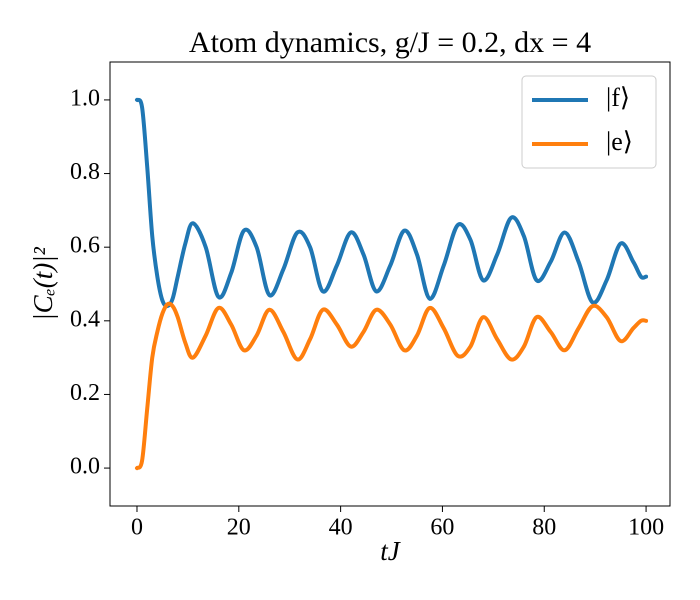  What do you see at coordinates (43, 283) in the screenshot?
I see `y-axis-label: |Cₑ(t)|²` at bounding box center [43, 283].